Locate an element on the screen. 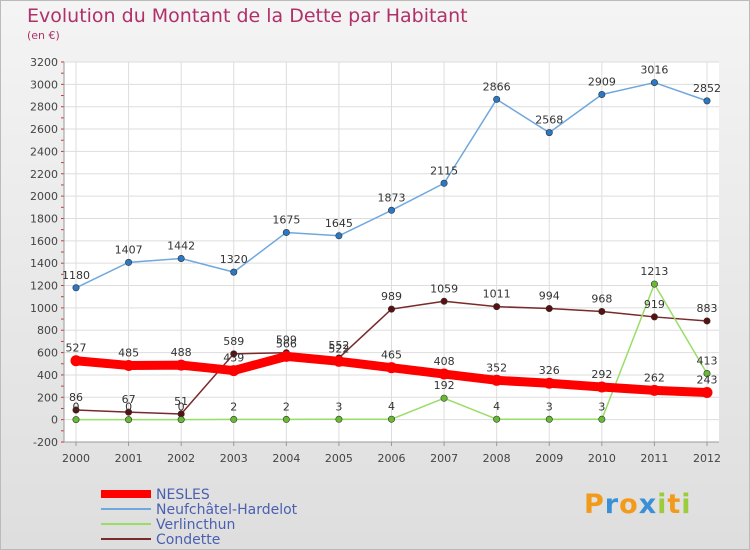  brand-logo: Proxiti is located at coordinates (638, 504).